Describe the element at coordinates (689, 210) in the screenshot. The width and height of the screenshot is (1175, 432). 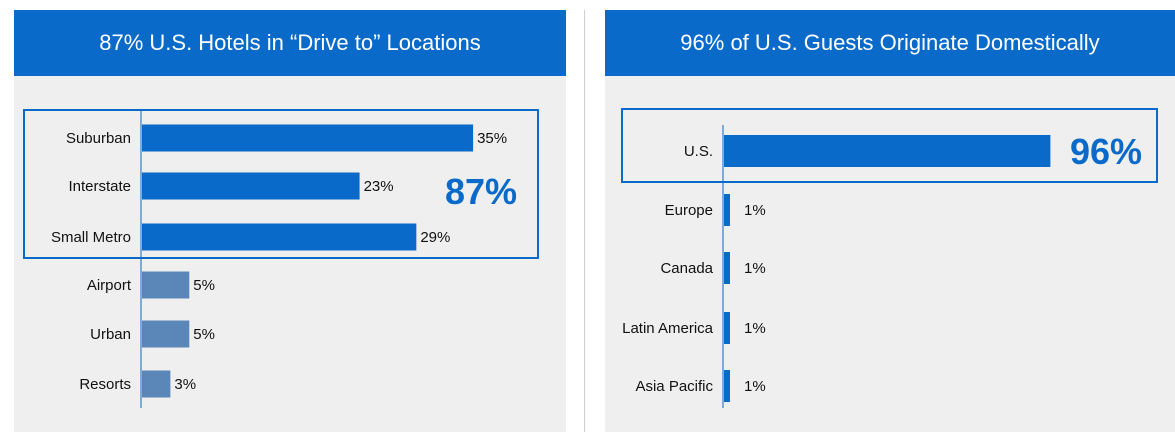
I see `category-label-europe: Europe` at that location.